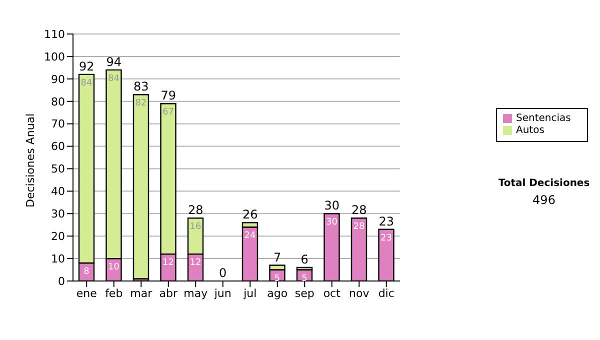 The height and width of the screenshot is (340, 600). I want to click on y-tick-label: 70, so click(58, 124).